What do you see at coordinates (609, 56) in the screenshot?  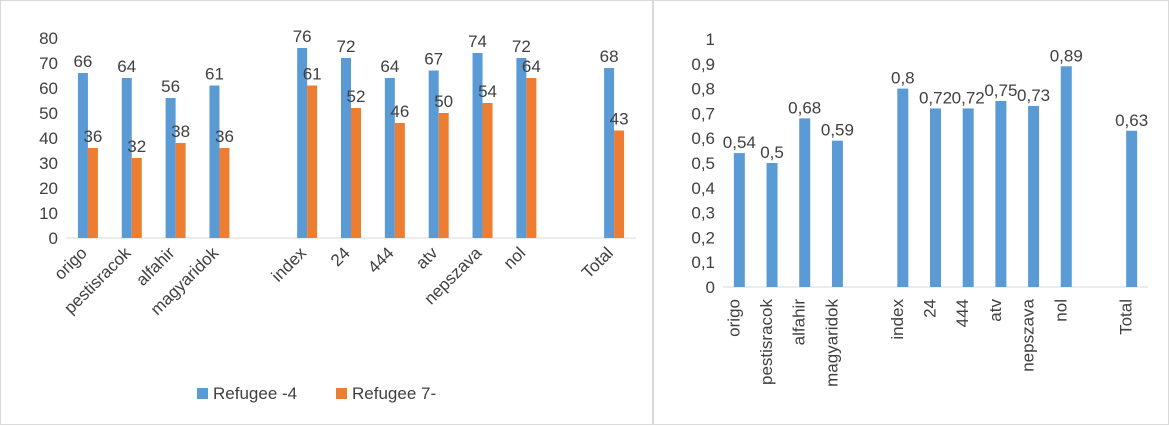 I see `chart0-data-label: 68` at bounding box center [609, 56].